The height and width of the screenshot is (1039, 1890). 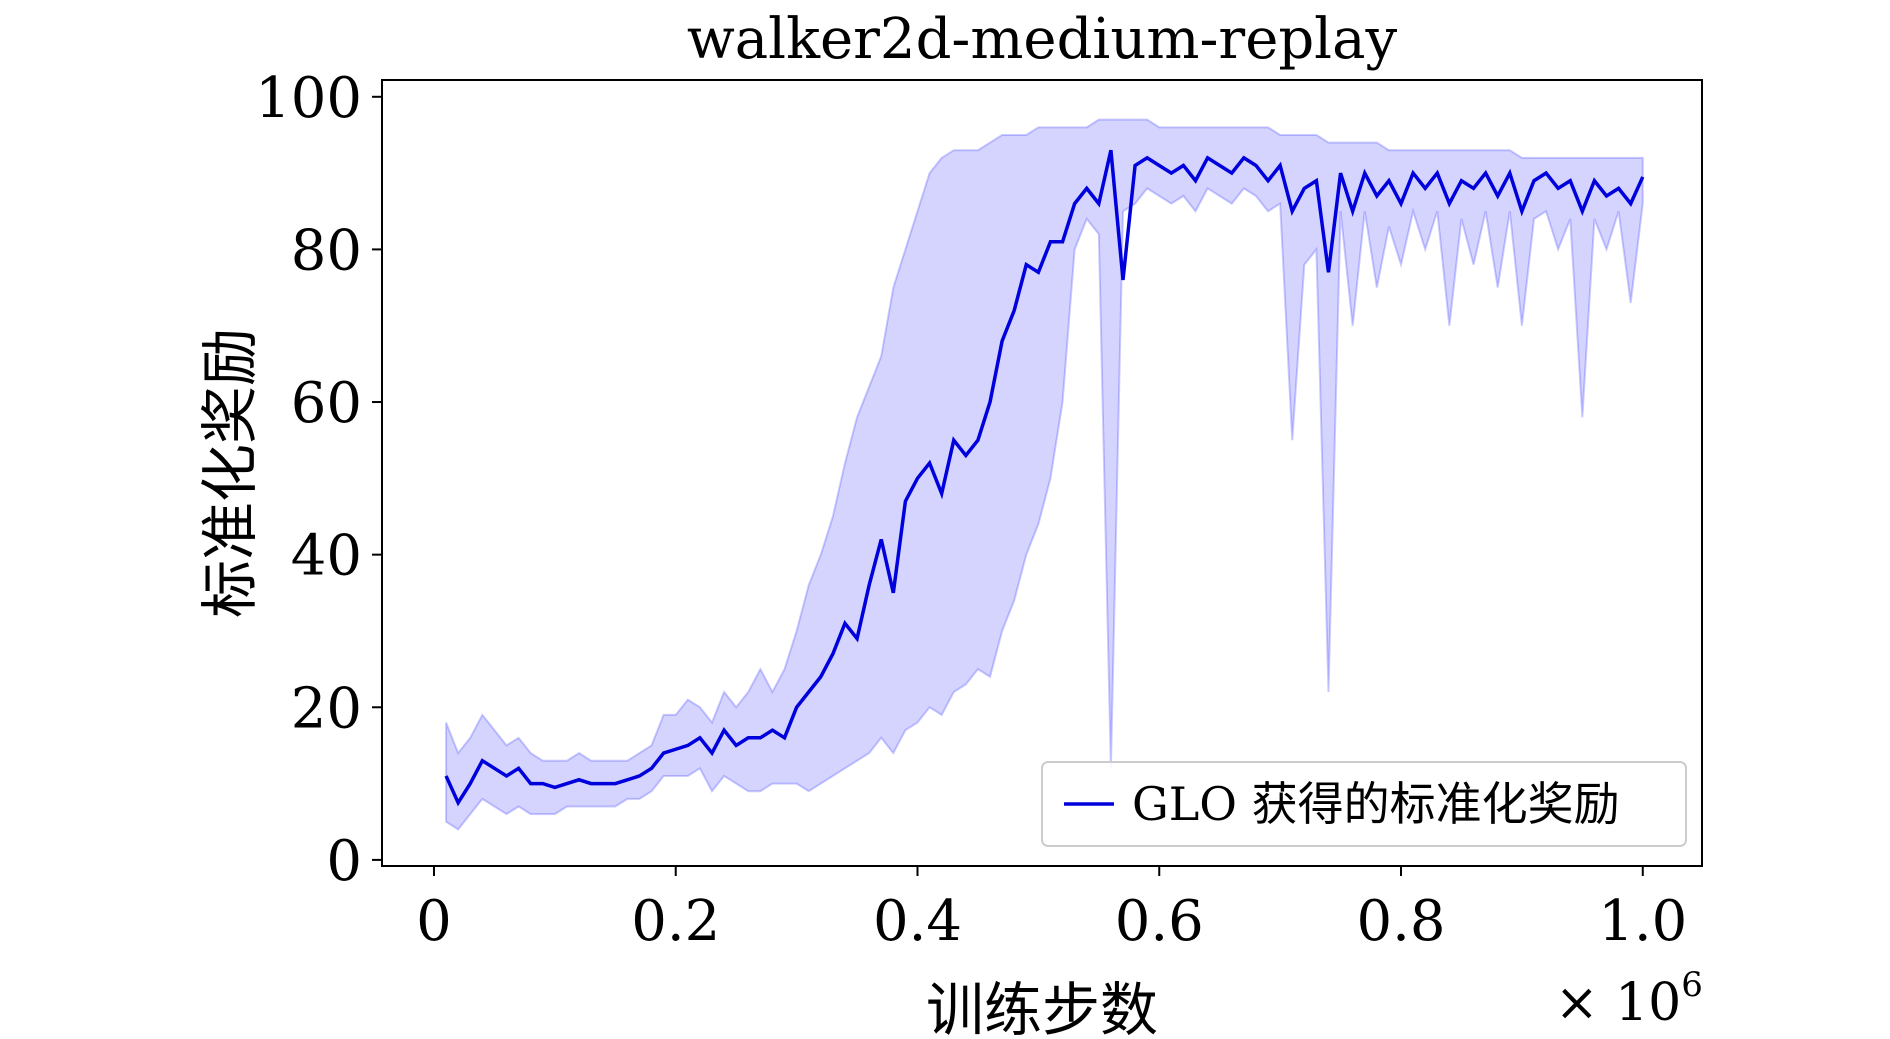 What do you see at coordinates (344, 861) in the screenshot?
I see `y-tick-label: 0` at bounding box center [344, 861].